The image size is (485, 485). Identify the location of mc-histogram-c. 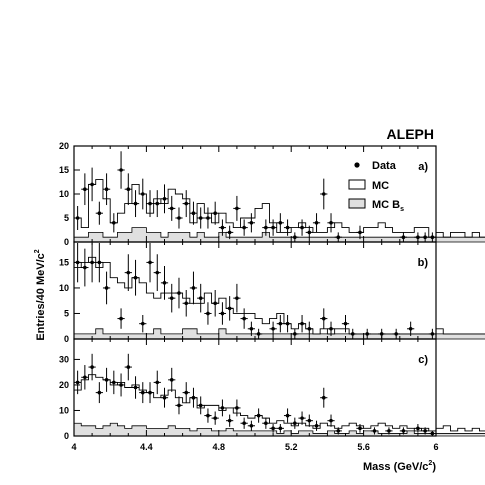
(279, 405).